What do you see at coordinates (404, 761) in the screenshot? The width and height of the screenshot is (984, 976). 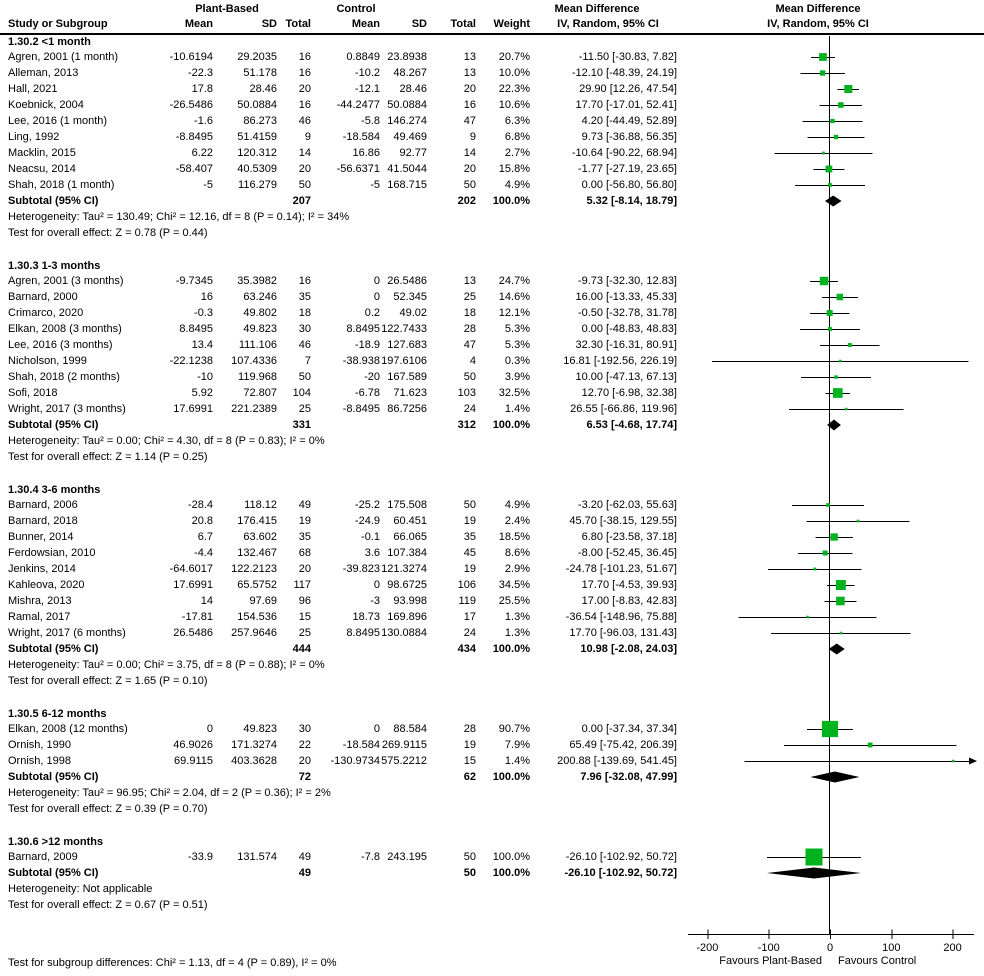 I see `c-sd-cell: 575.2212` at bounding box center [404, 761].